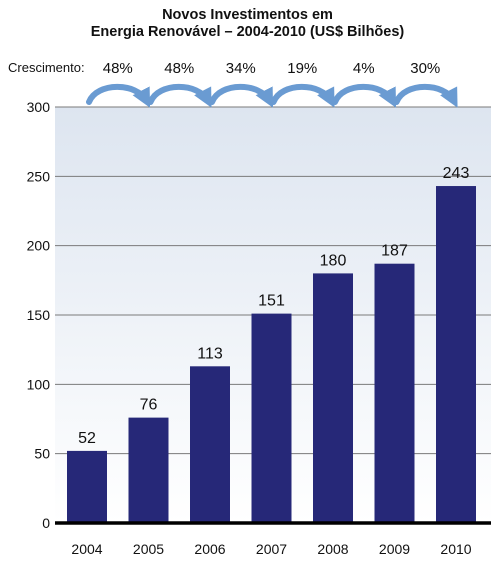  I want to click on data-label: 243, so click(456, 173).